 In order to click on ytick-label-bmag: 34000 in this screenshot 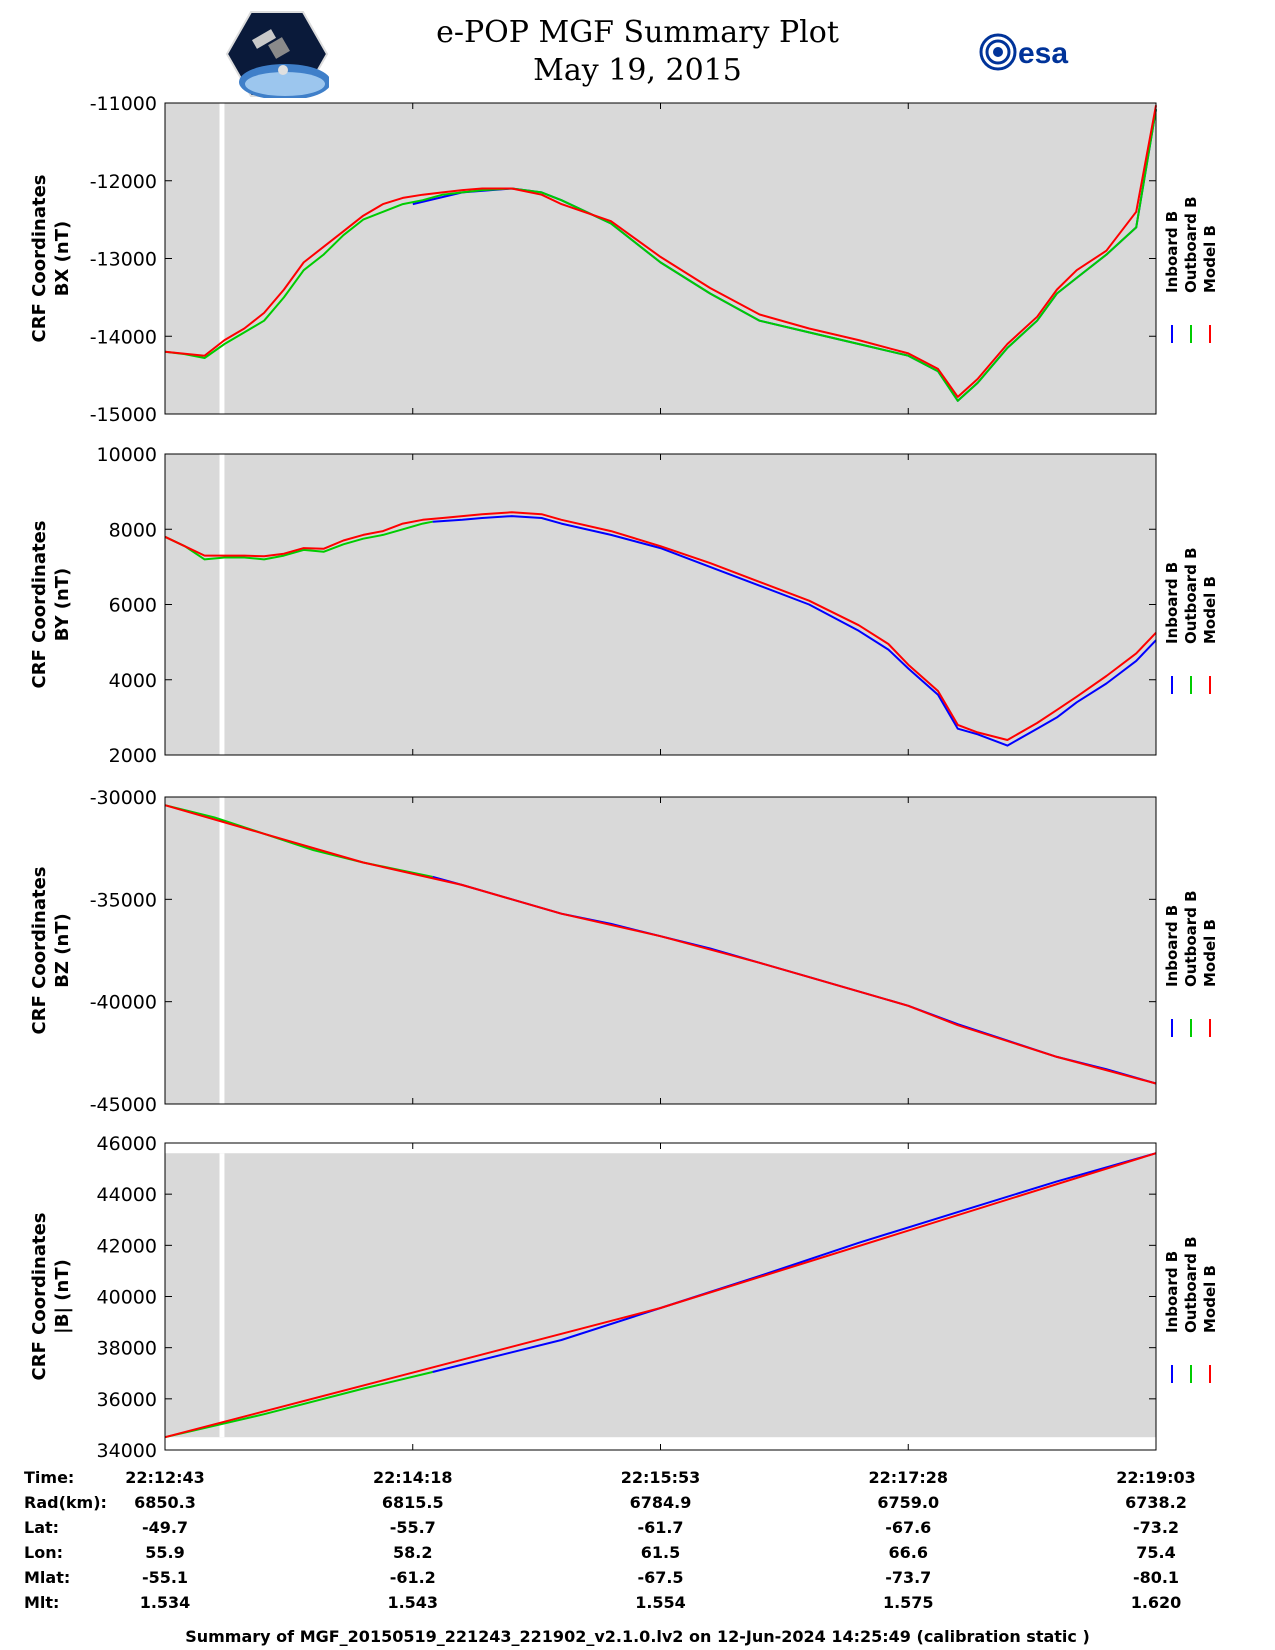, I will do `click(127, 1451)`.